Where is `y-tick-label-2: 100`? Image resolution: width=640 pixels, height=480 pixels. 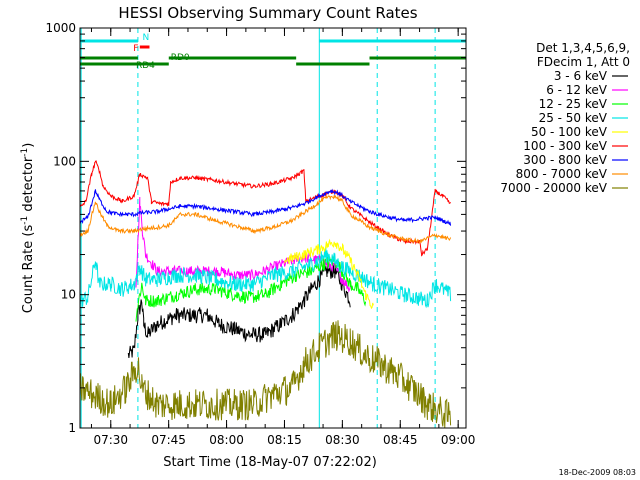
y-tick-label-2: 100 is located at coordinates (64, 161).